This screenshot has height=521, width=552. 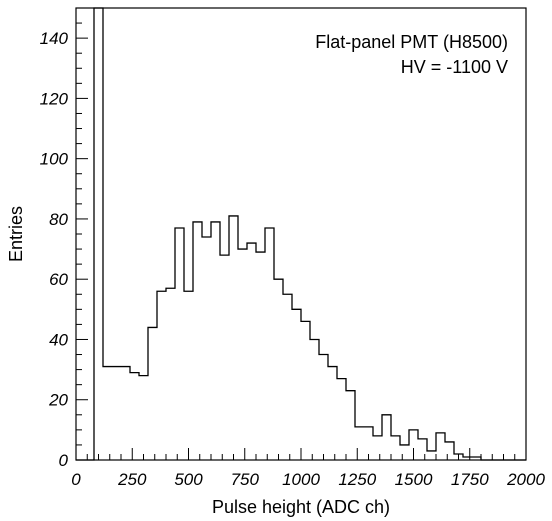 What do you see at coordinates (58, 339) in the screenshot?
I see `y-tick-label: 40` at bounding box center [58, 339].